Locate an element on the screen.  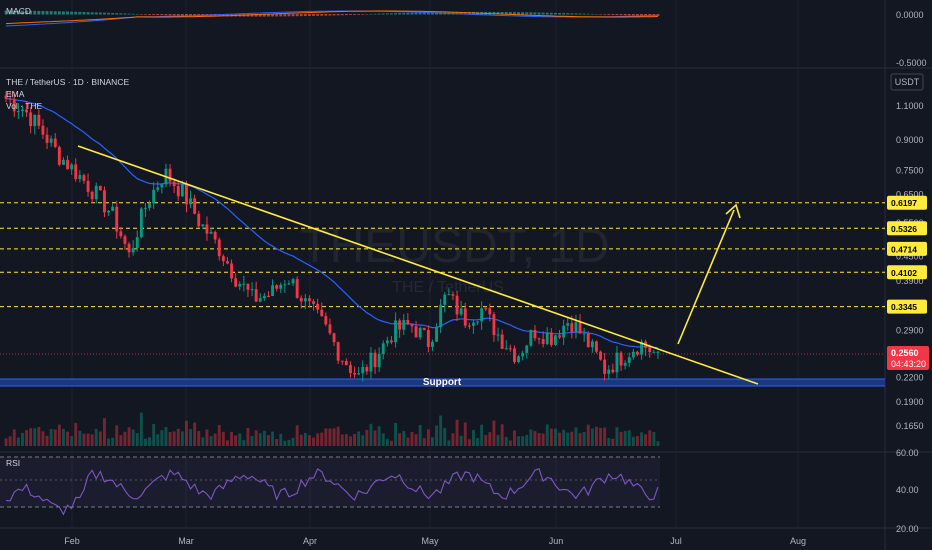
symbol-line: THE / TetherUS · 1D · BINANCE is located at coordinates (67, 82).